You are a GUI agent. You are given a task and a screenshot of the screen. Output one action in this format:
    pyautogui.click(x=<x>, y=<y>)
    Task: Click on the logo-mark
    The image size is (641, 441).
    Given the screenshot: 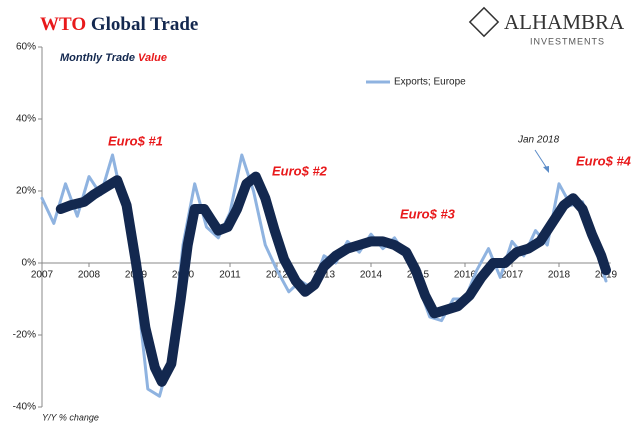 What is the action you would take?
    pyautogui.click(x=484, y=22)
    